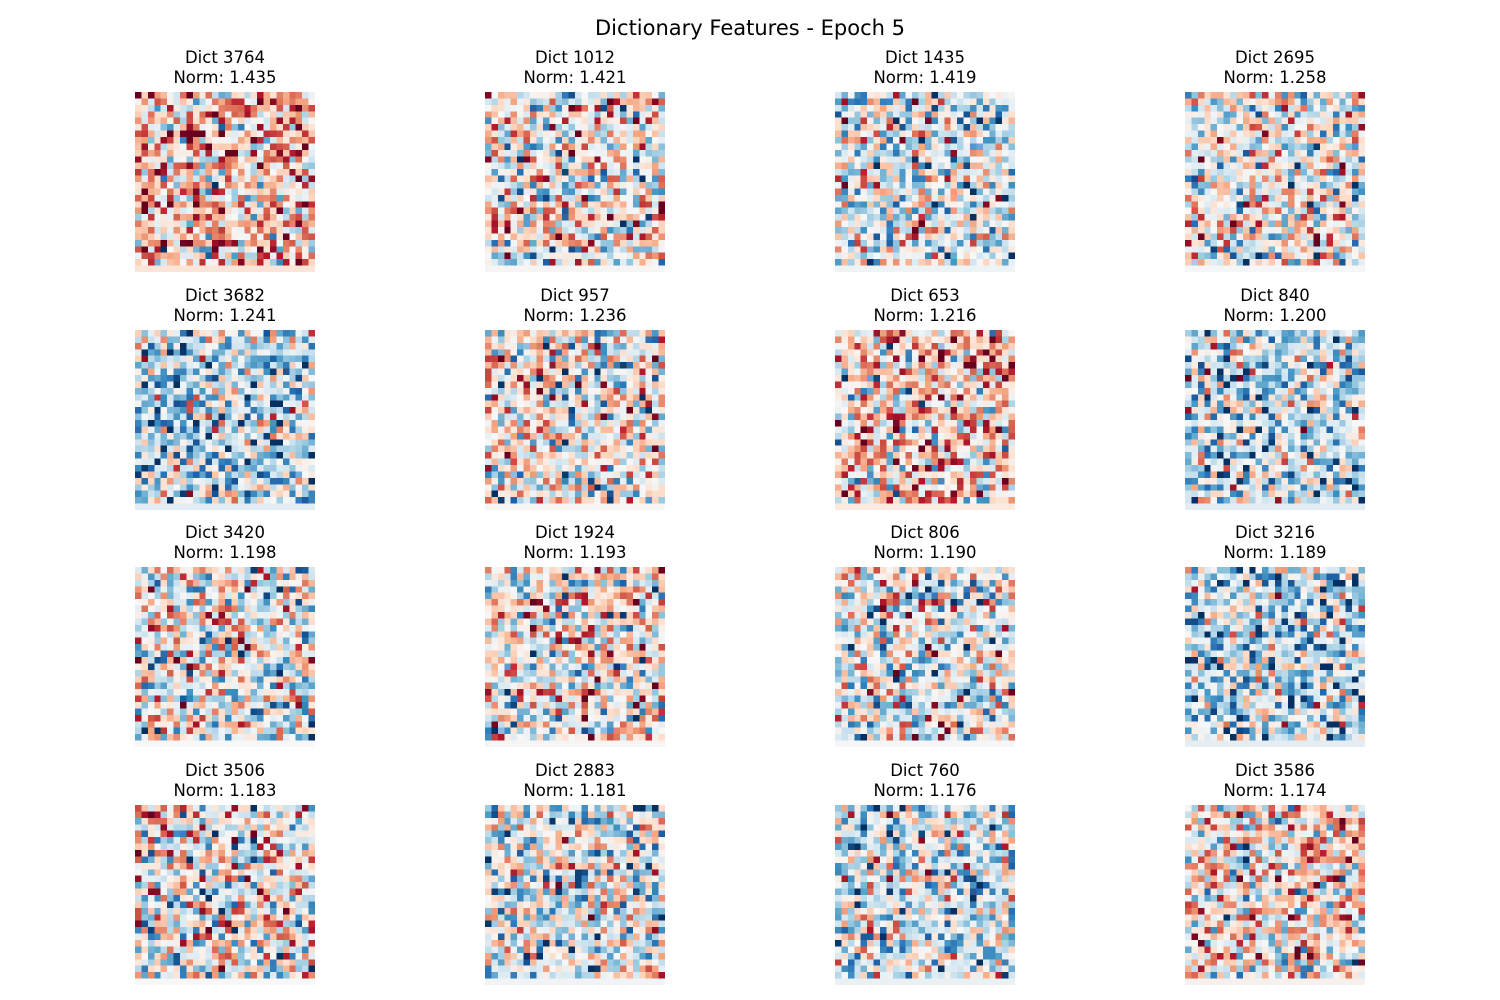  Describe the element at coordinates (1275, 770) in the screenshot. I see `panel-dict-label: Dict 3586` at that location.